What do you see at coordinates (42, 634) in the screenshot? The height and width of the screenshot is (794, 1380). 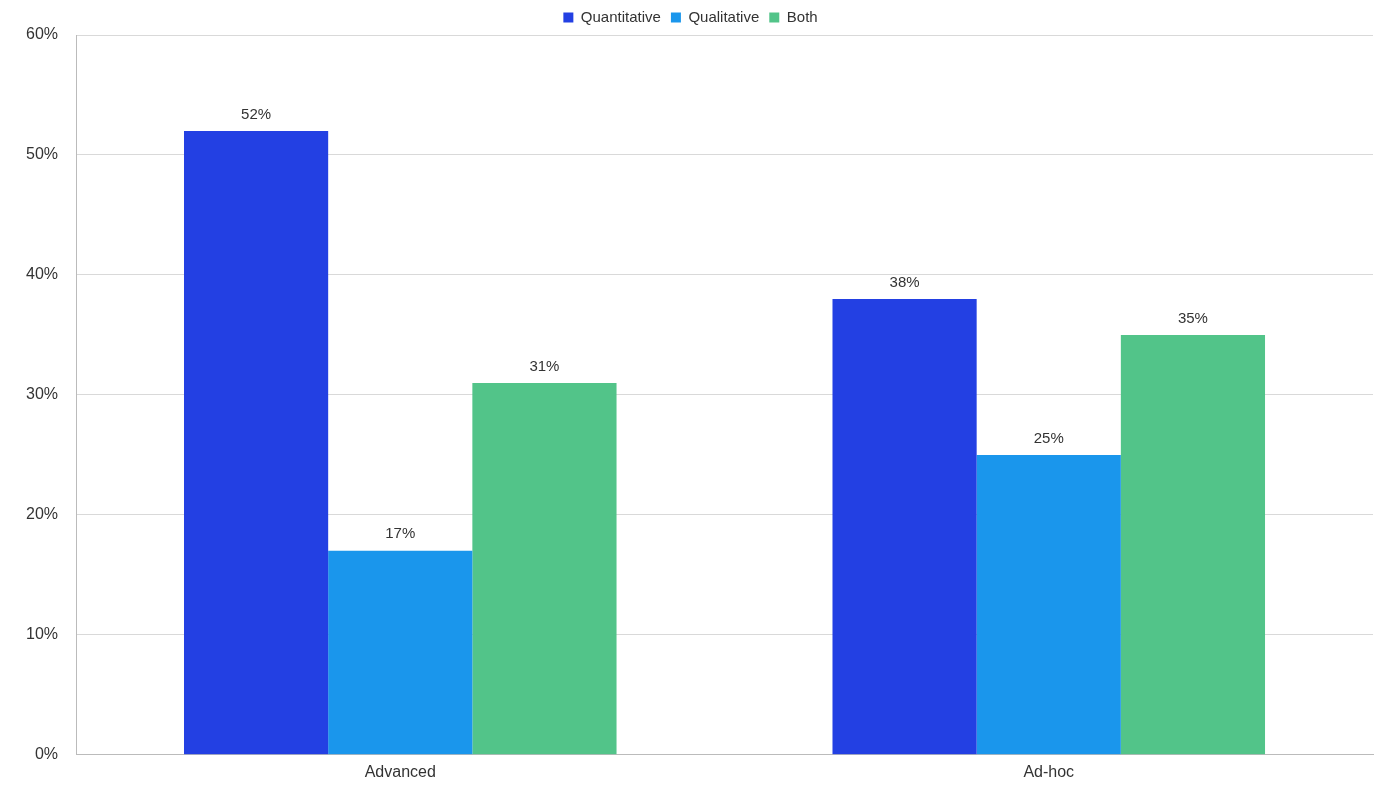 I see `y-tick-label: 10%` at bounding box center [42, 634].